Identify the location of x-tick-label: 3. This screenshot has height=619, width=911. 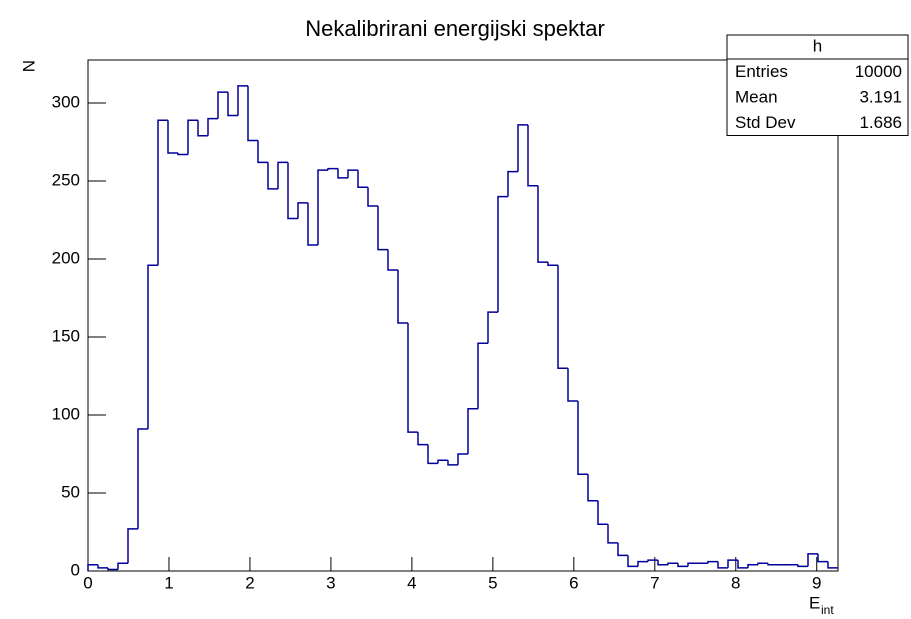
(330, 582).